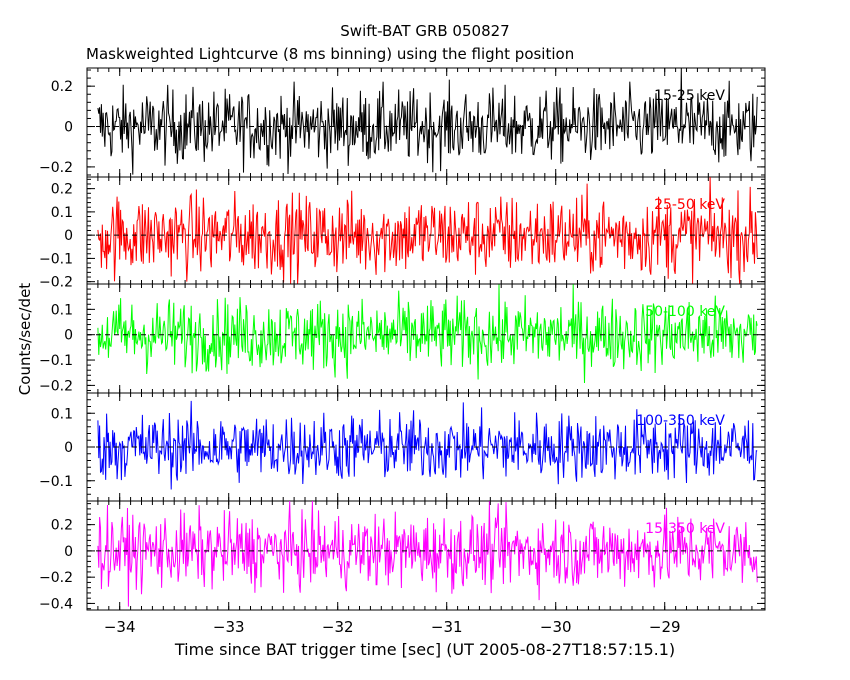 The width and height of the screenshot is (850, 680). Describe the element at coordinates (689, 205) in the screenshot. I see `panel-energy-label: 25-50 keV` at that location.